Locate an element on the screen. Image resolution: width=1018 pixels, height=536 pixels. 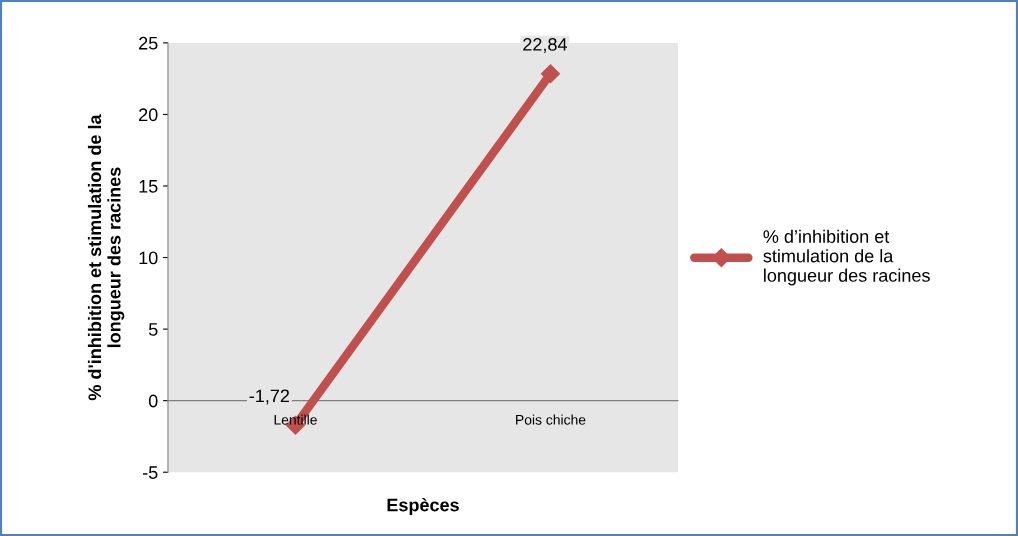
y-axis-title: % d'inhibition et stimulation de la longueur des racines is located at coordinates (106, 257).